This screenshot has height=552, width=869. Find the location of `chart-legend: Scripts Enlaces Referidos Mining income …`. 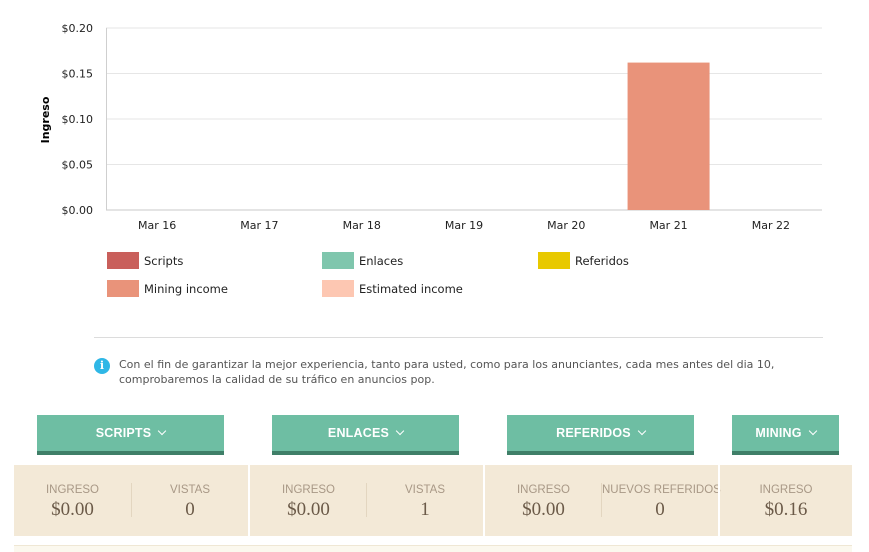

chart-legend: Scripts Enlaces Referidos Mining income … is located at coordinates (434, 277).